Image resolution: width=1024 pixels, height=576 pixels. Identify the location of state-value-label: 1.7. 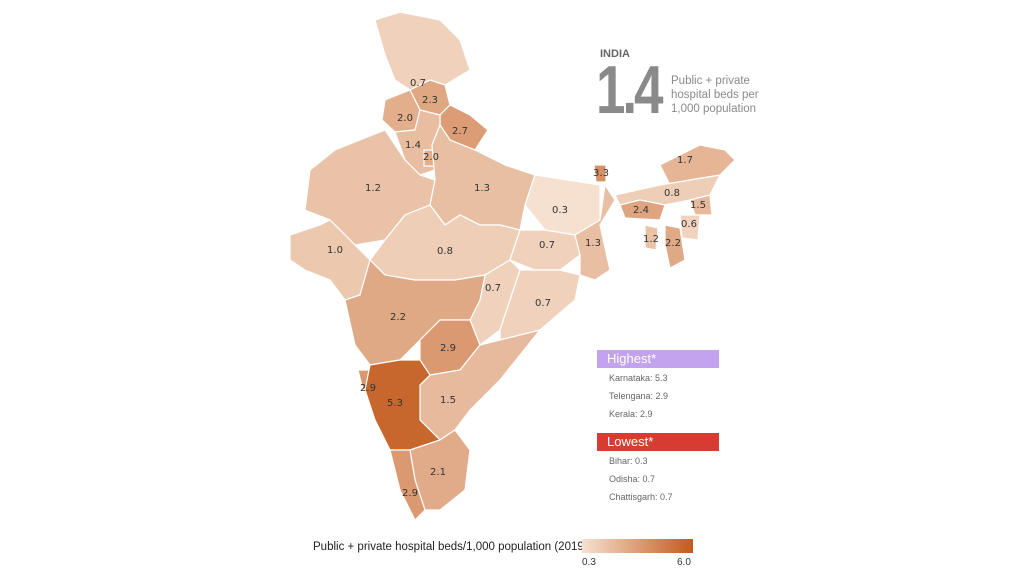
(685, 160).